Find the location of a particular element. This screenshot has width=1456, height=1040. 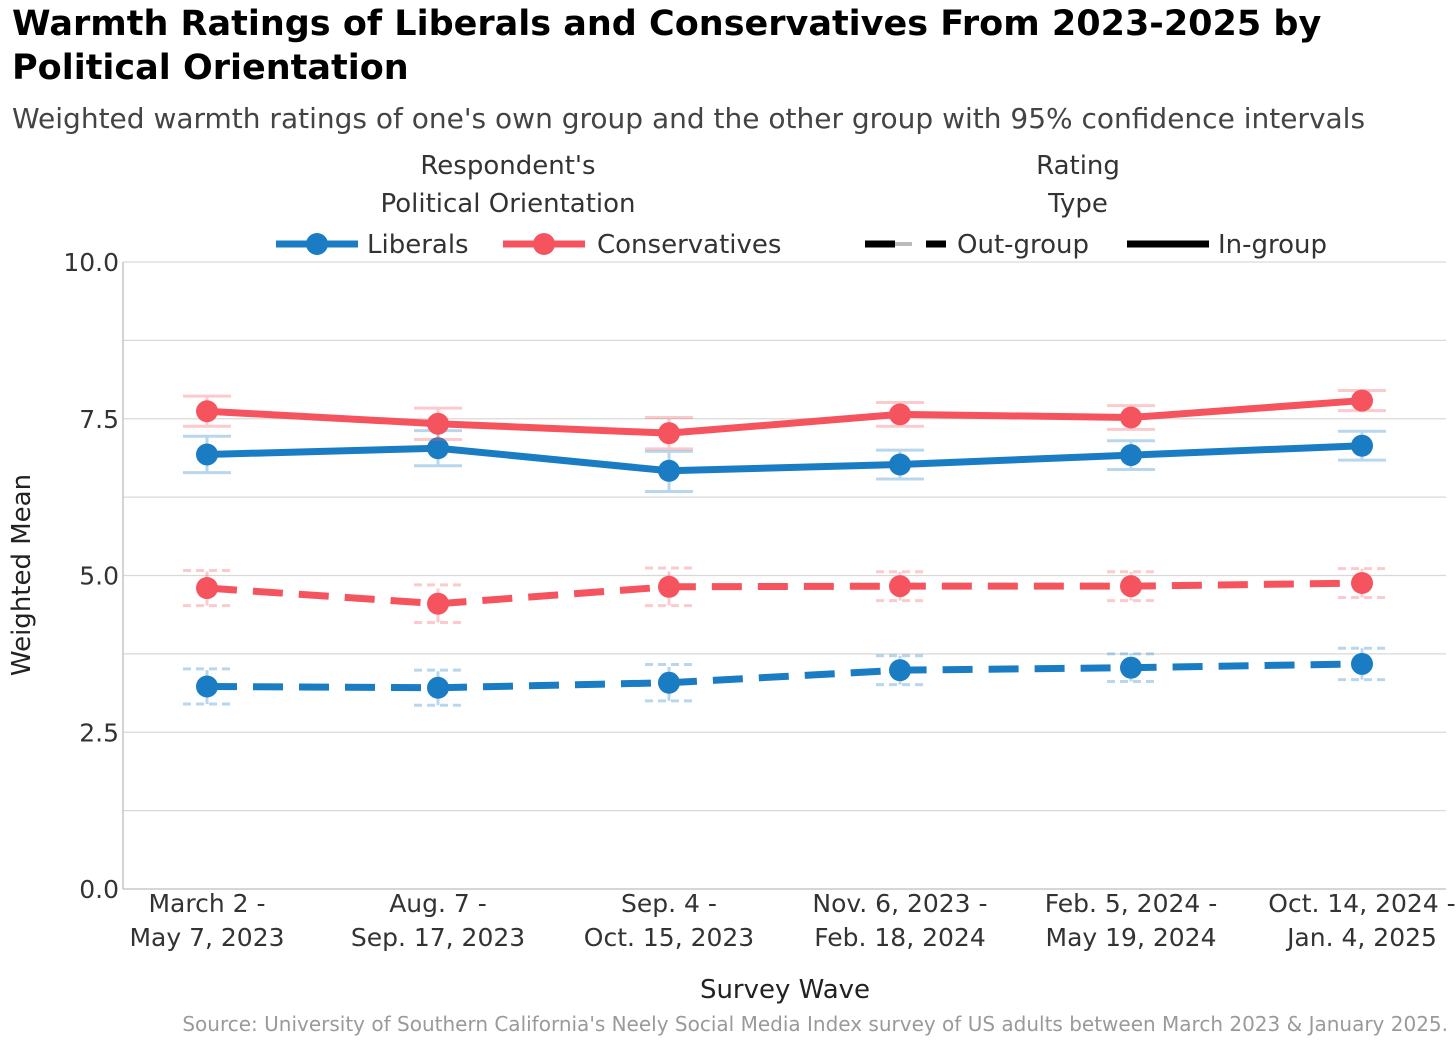

series-conservatives-in-group is located at coordinates (784, 420).